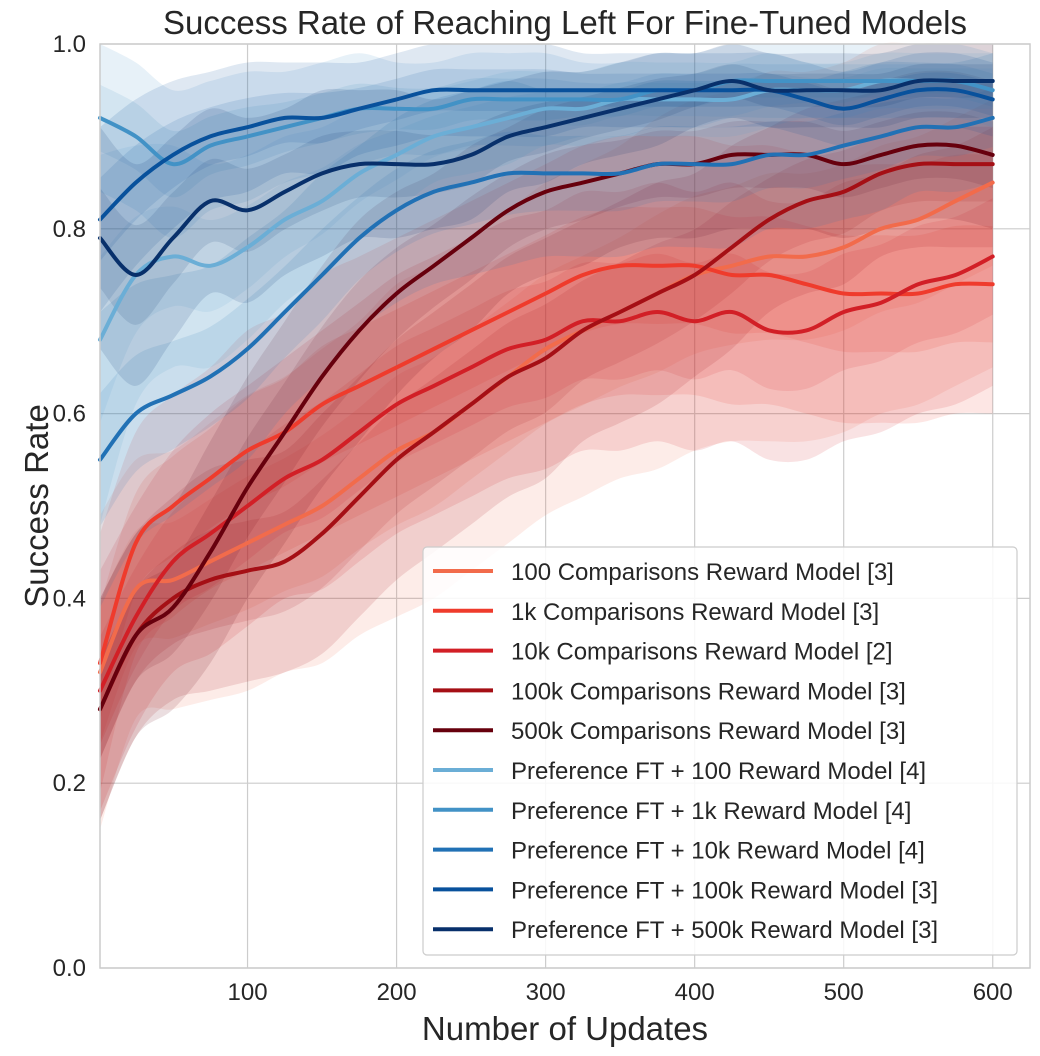  I want to click on y-tick-label: 0.2, so click(69, 783).